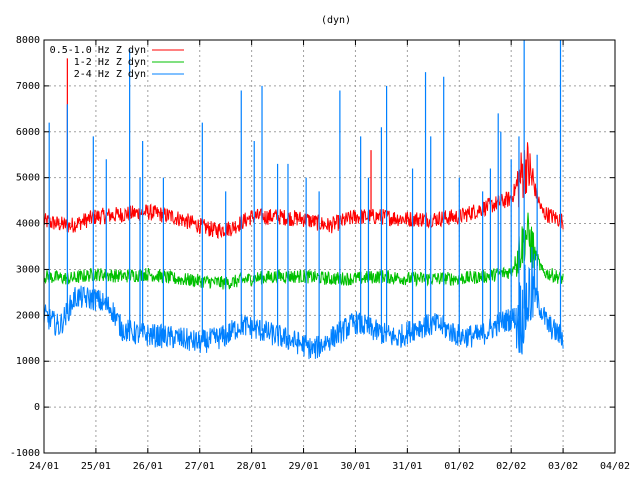  What do you see at coordinates (459, 466) in the screenshot?
I see `x-tick-label: 01/02` at bounding box center [459, 466].